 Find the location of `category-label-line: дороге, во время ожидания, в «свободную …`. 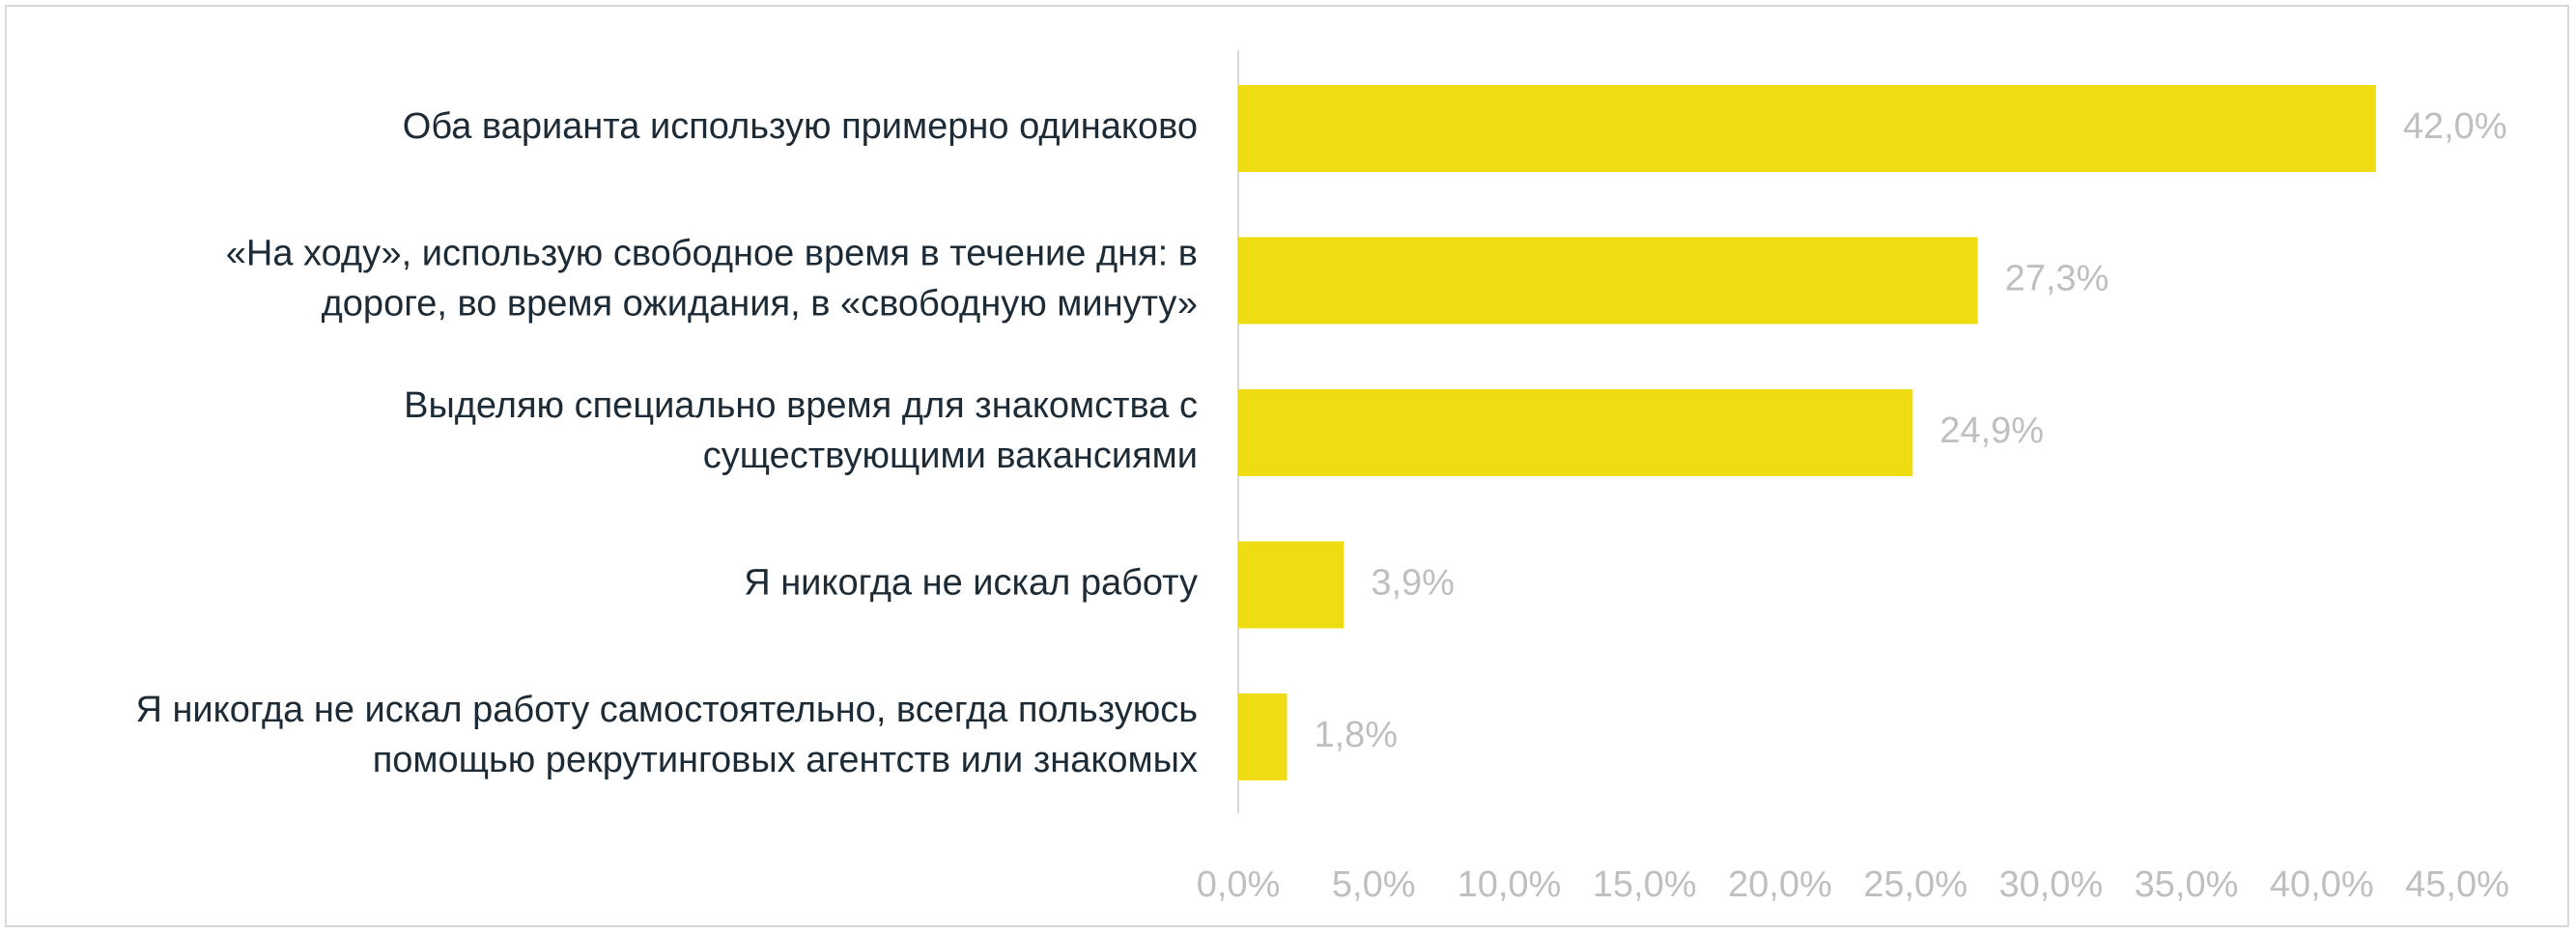

category-label-line: дороге, во время ожидания, в «свободную … is located at coordinates (760, 304).